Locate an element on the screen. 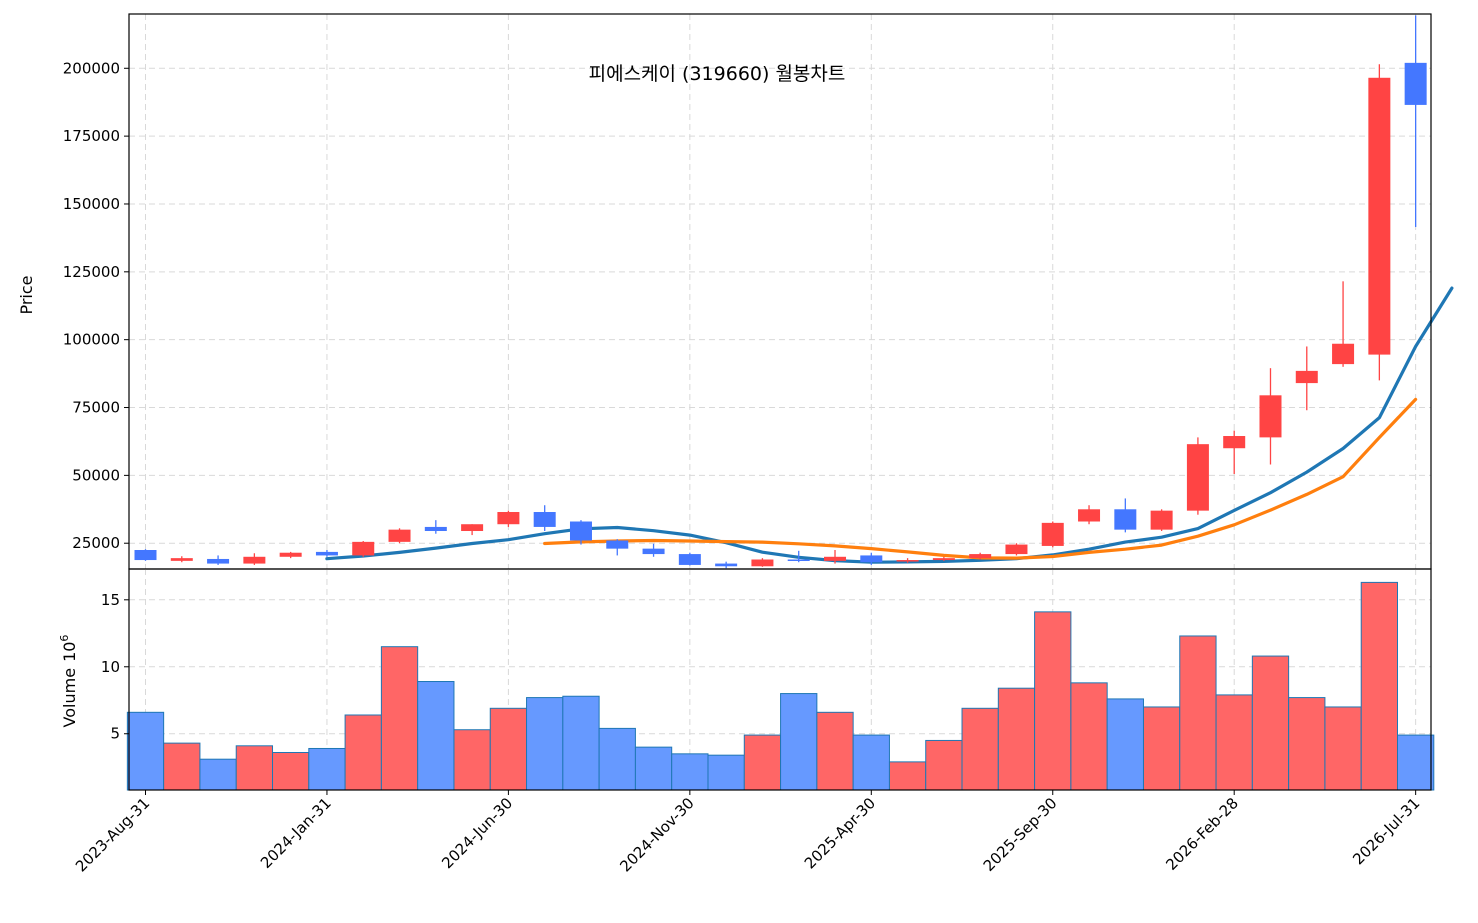 This screenshot has height=923, width=1478. volume-tick-label: 5 is located at coordinates (115, 734).